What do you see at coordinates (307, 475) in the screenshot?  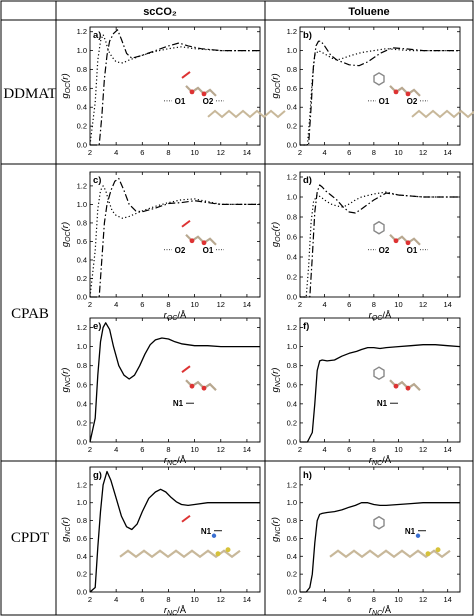 I see `panel-label: h)` at bounding box center [307, 475].